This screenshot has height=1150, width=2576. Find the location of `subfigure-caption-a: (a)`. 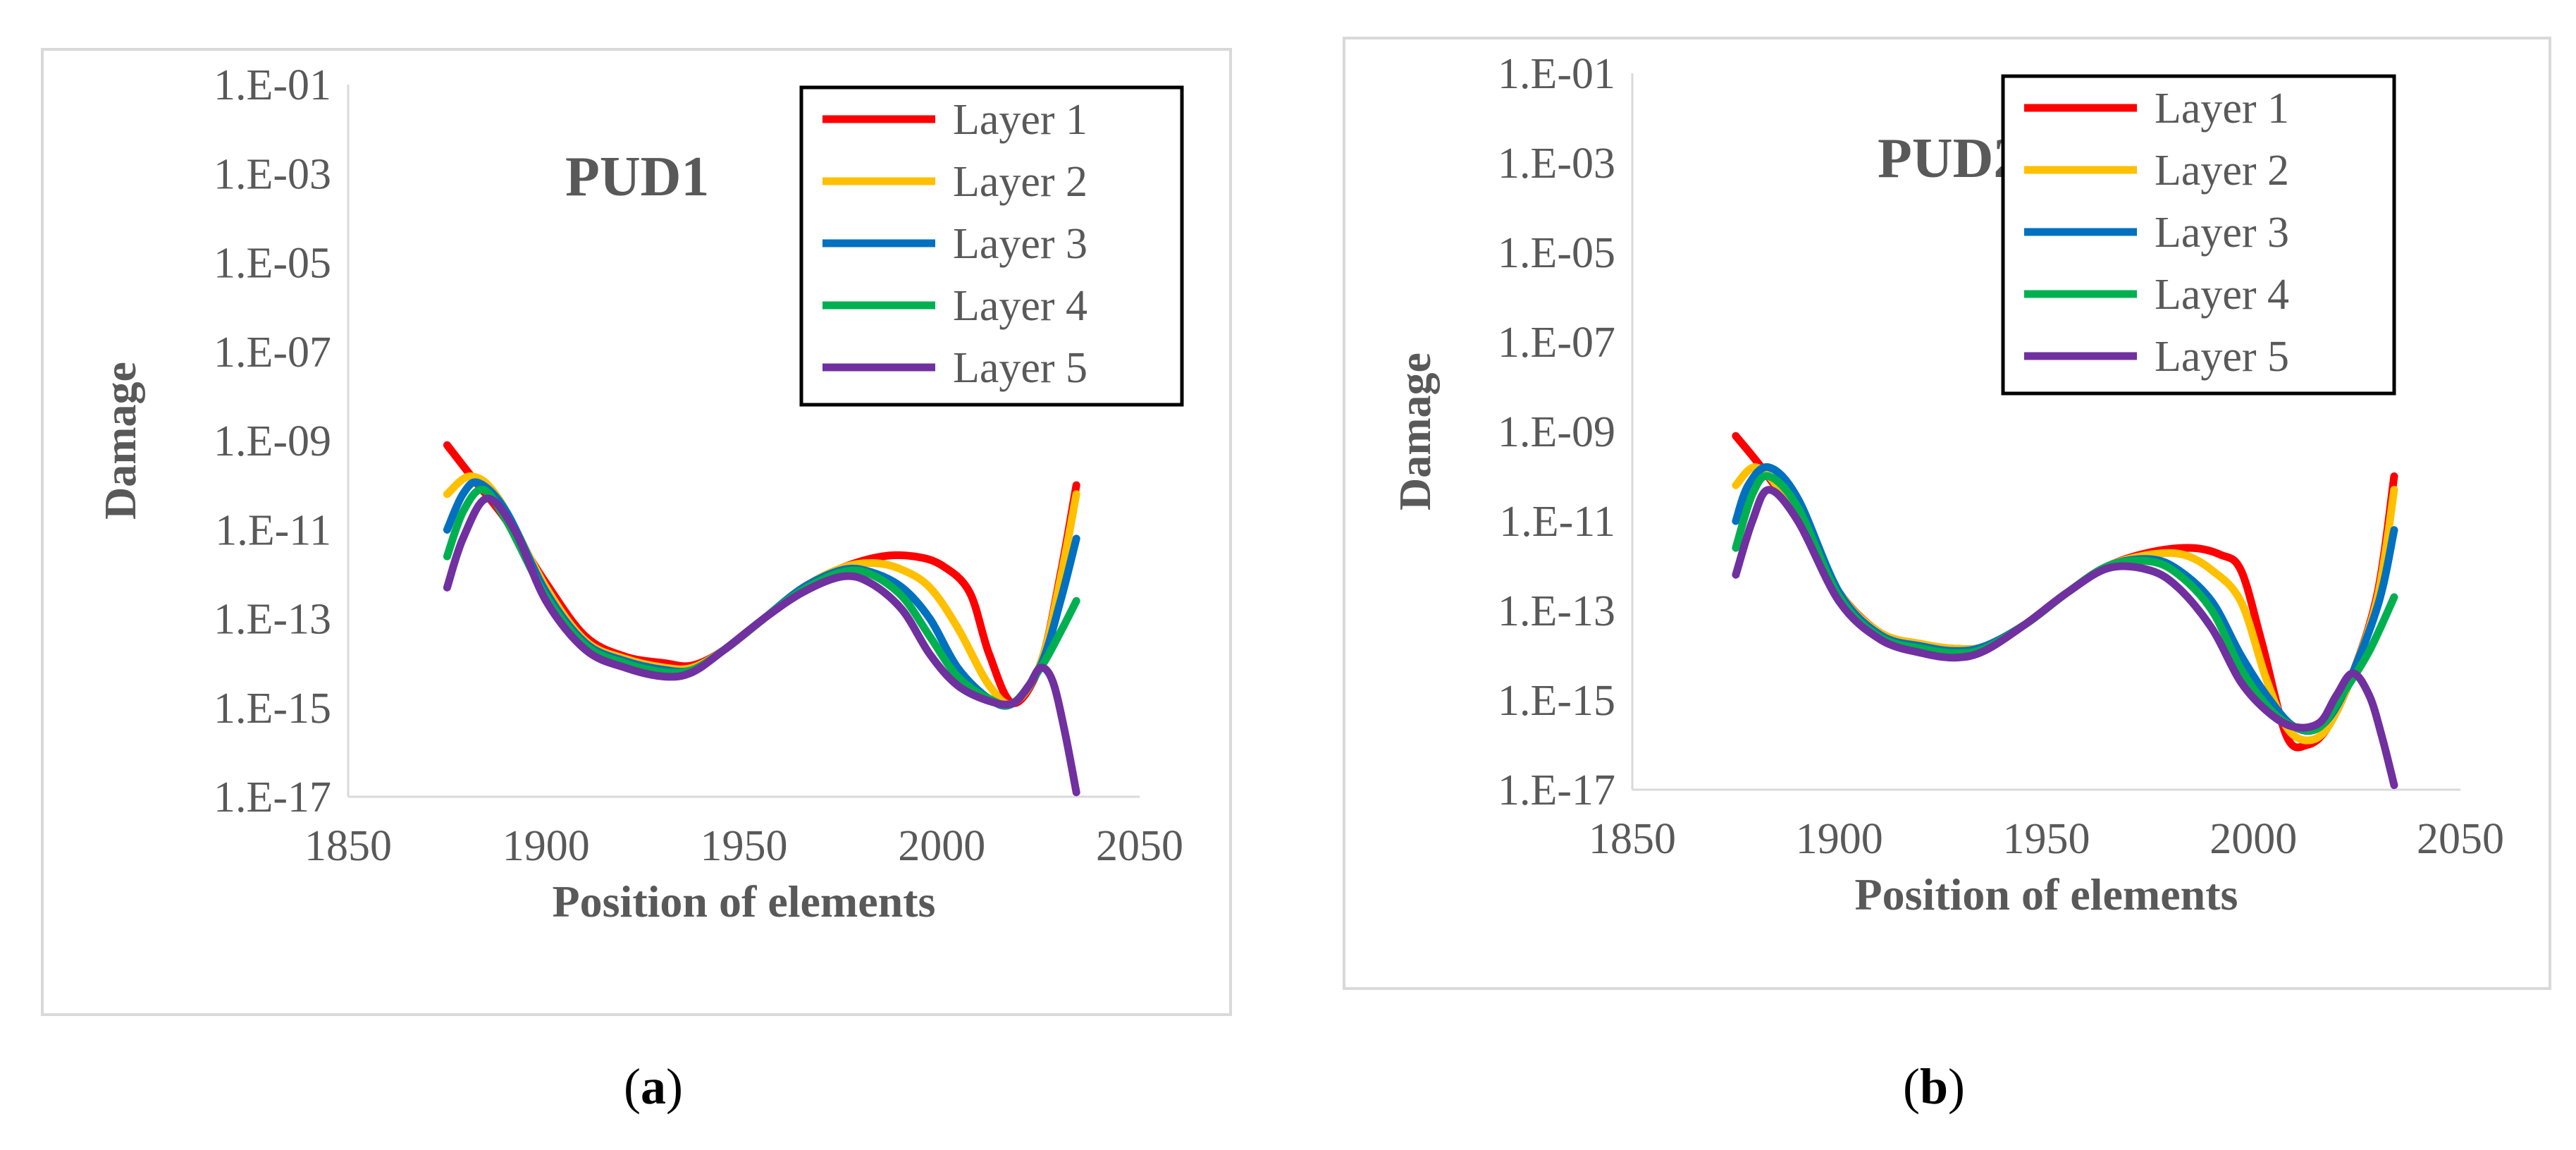

subfigure-caption-a: (a) is located at coordinates (653, 1086).